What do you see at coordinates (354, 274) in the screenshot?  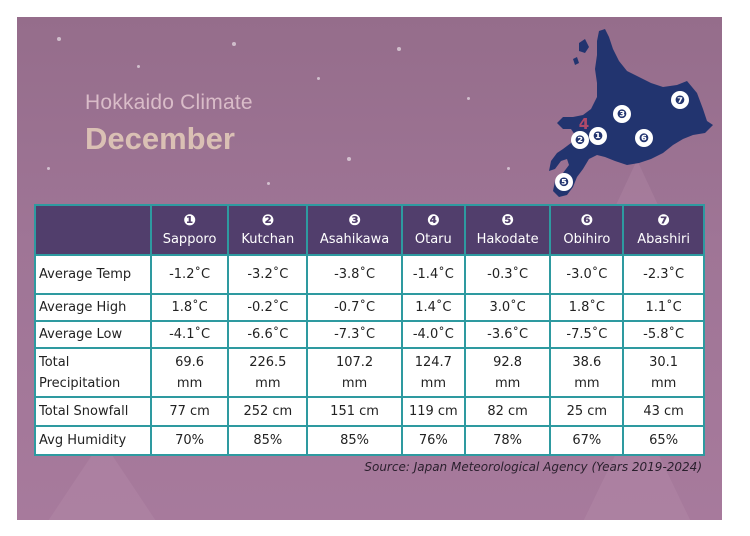 I see `table-cell: -3.8˚C` at bounding box center [354, 274].